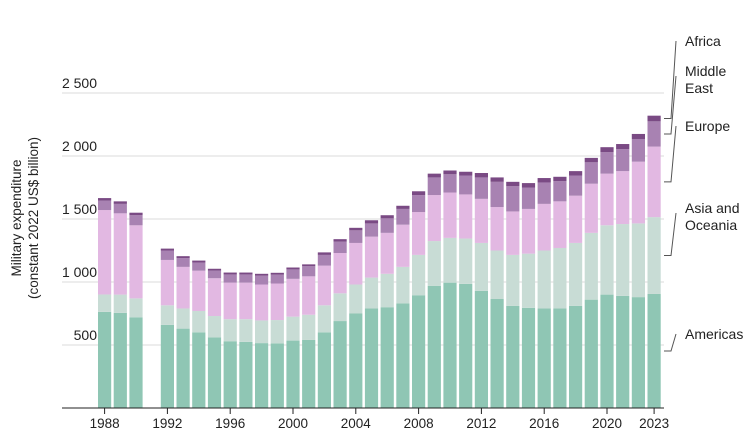 The height and width of the screenshot is (441, 754). Describe the element at coordinates (638, 136) in the screenshot. I see `bar-africa-2022` at that location.